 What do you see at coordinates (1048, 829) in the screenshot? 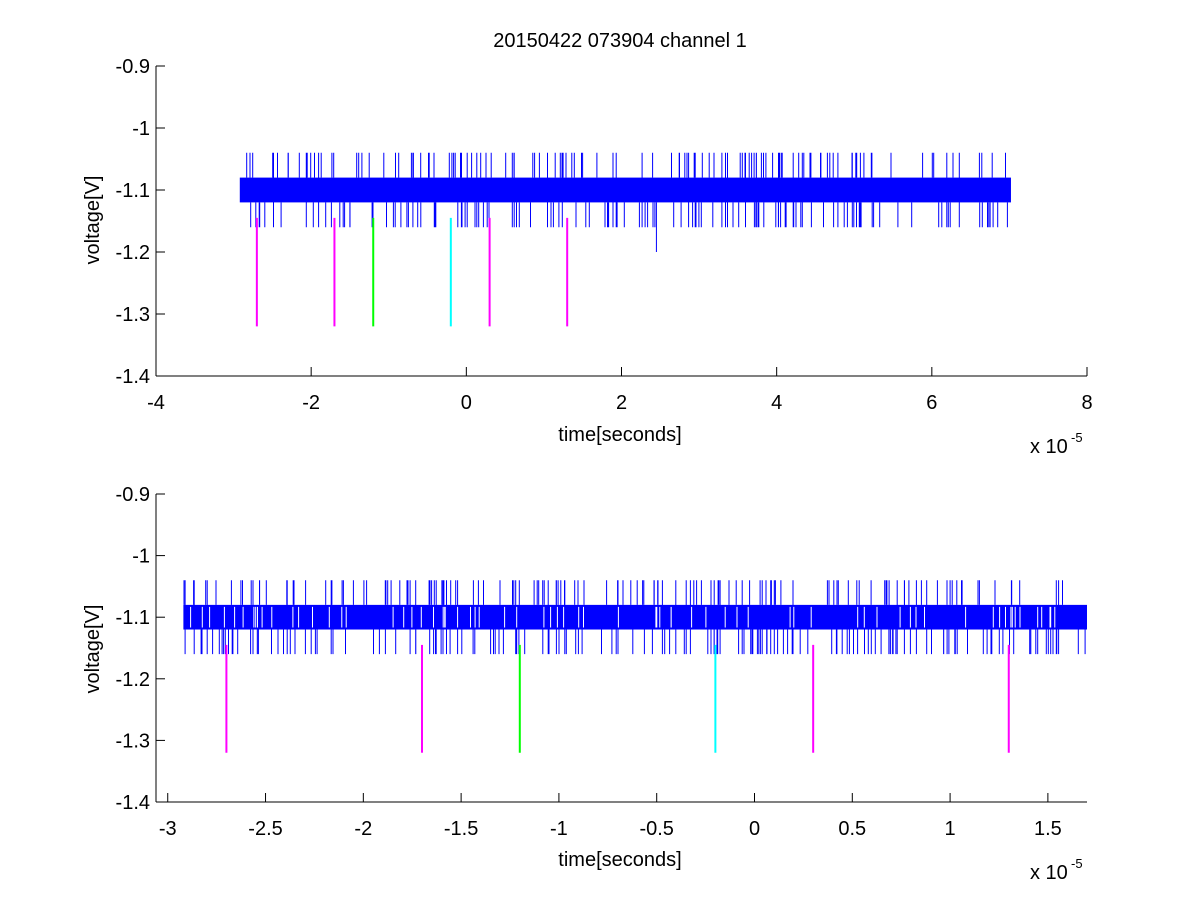
I see `x-tick-label: 1.5` at bounding box center [1048, 829].